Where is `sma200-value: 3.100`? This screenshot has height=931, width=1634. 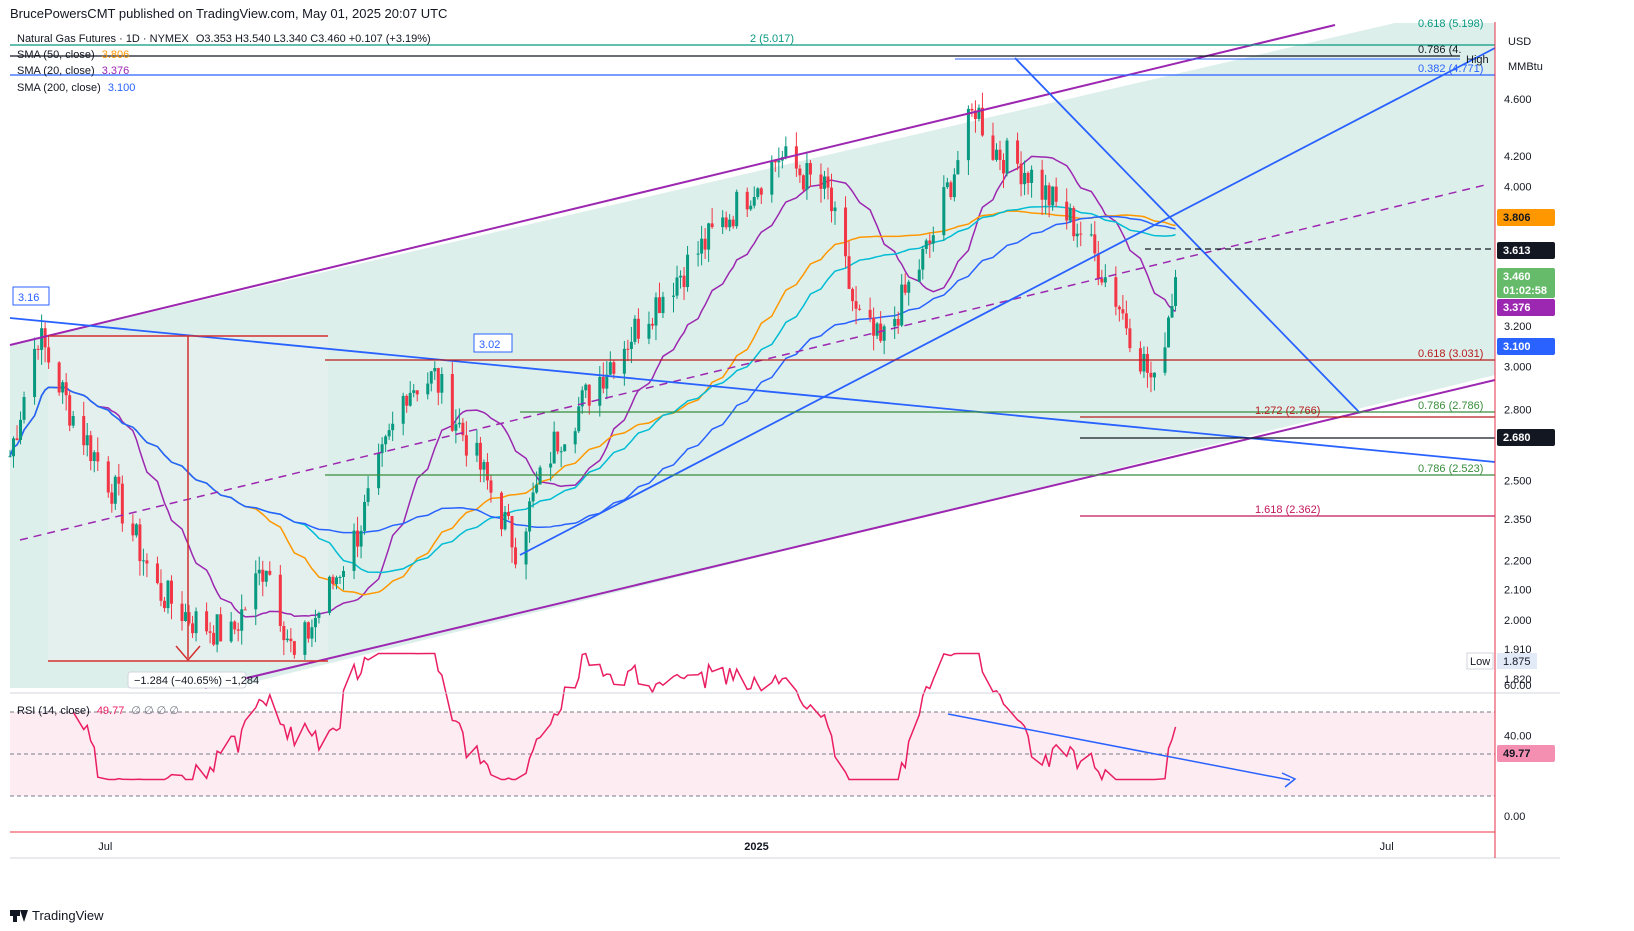 sma200-value: 3.100 is located at coordinates (121, 88).